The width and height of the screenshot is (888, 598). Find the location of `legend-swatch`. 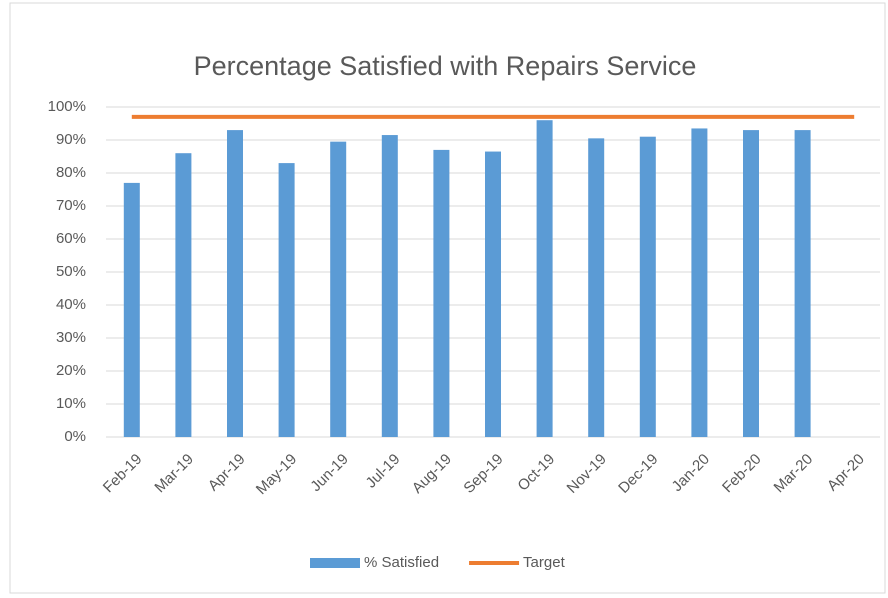

legend-swatch is located at coordinates (335, 563).